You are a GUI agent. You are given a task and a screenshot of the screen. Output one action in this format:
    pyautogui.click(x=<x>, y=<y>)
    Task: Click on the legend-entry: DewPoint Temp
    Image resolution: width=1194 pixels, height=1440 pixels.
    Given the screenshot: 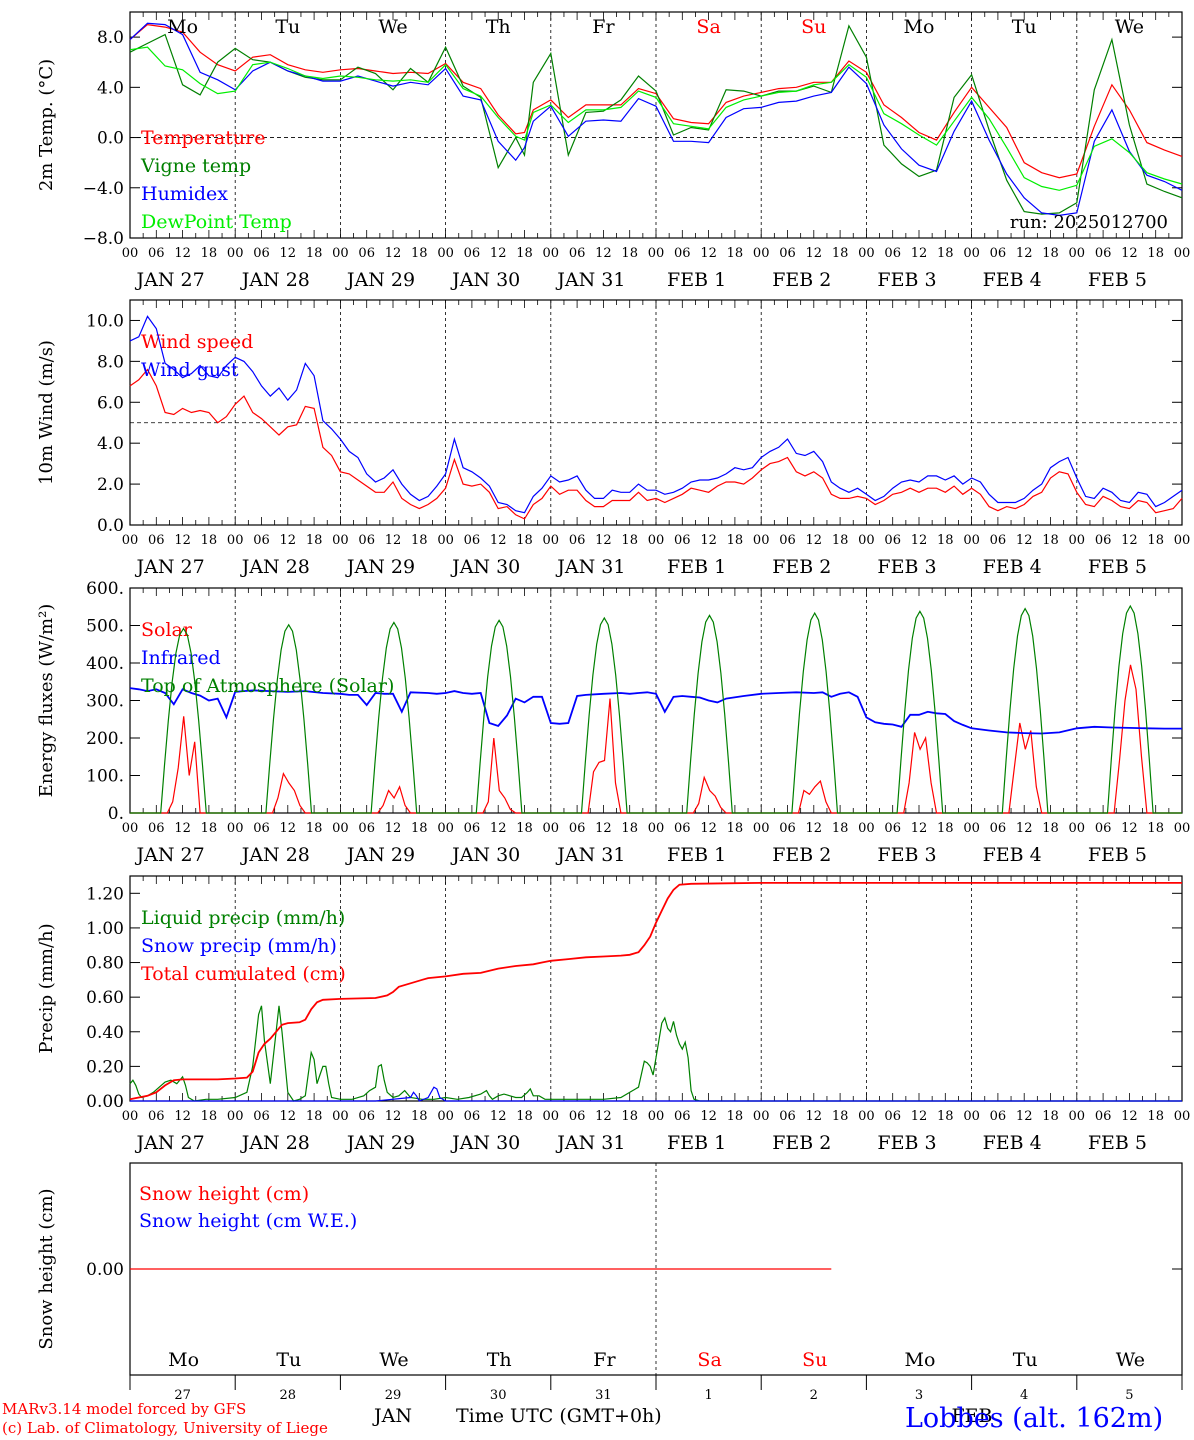 What is the action you would take?
    pyautogui.click(x=216, y=222)
    